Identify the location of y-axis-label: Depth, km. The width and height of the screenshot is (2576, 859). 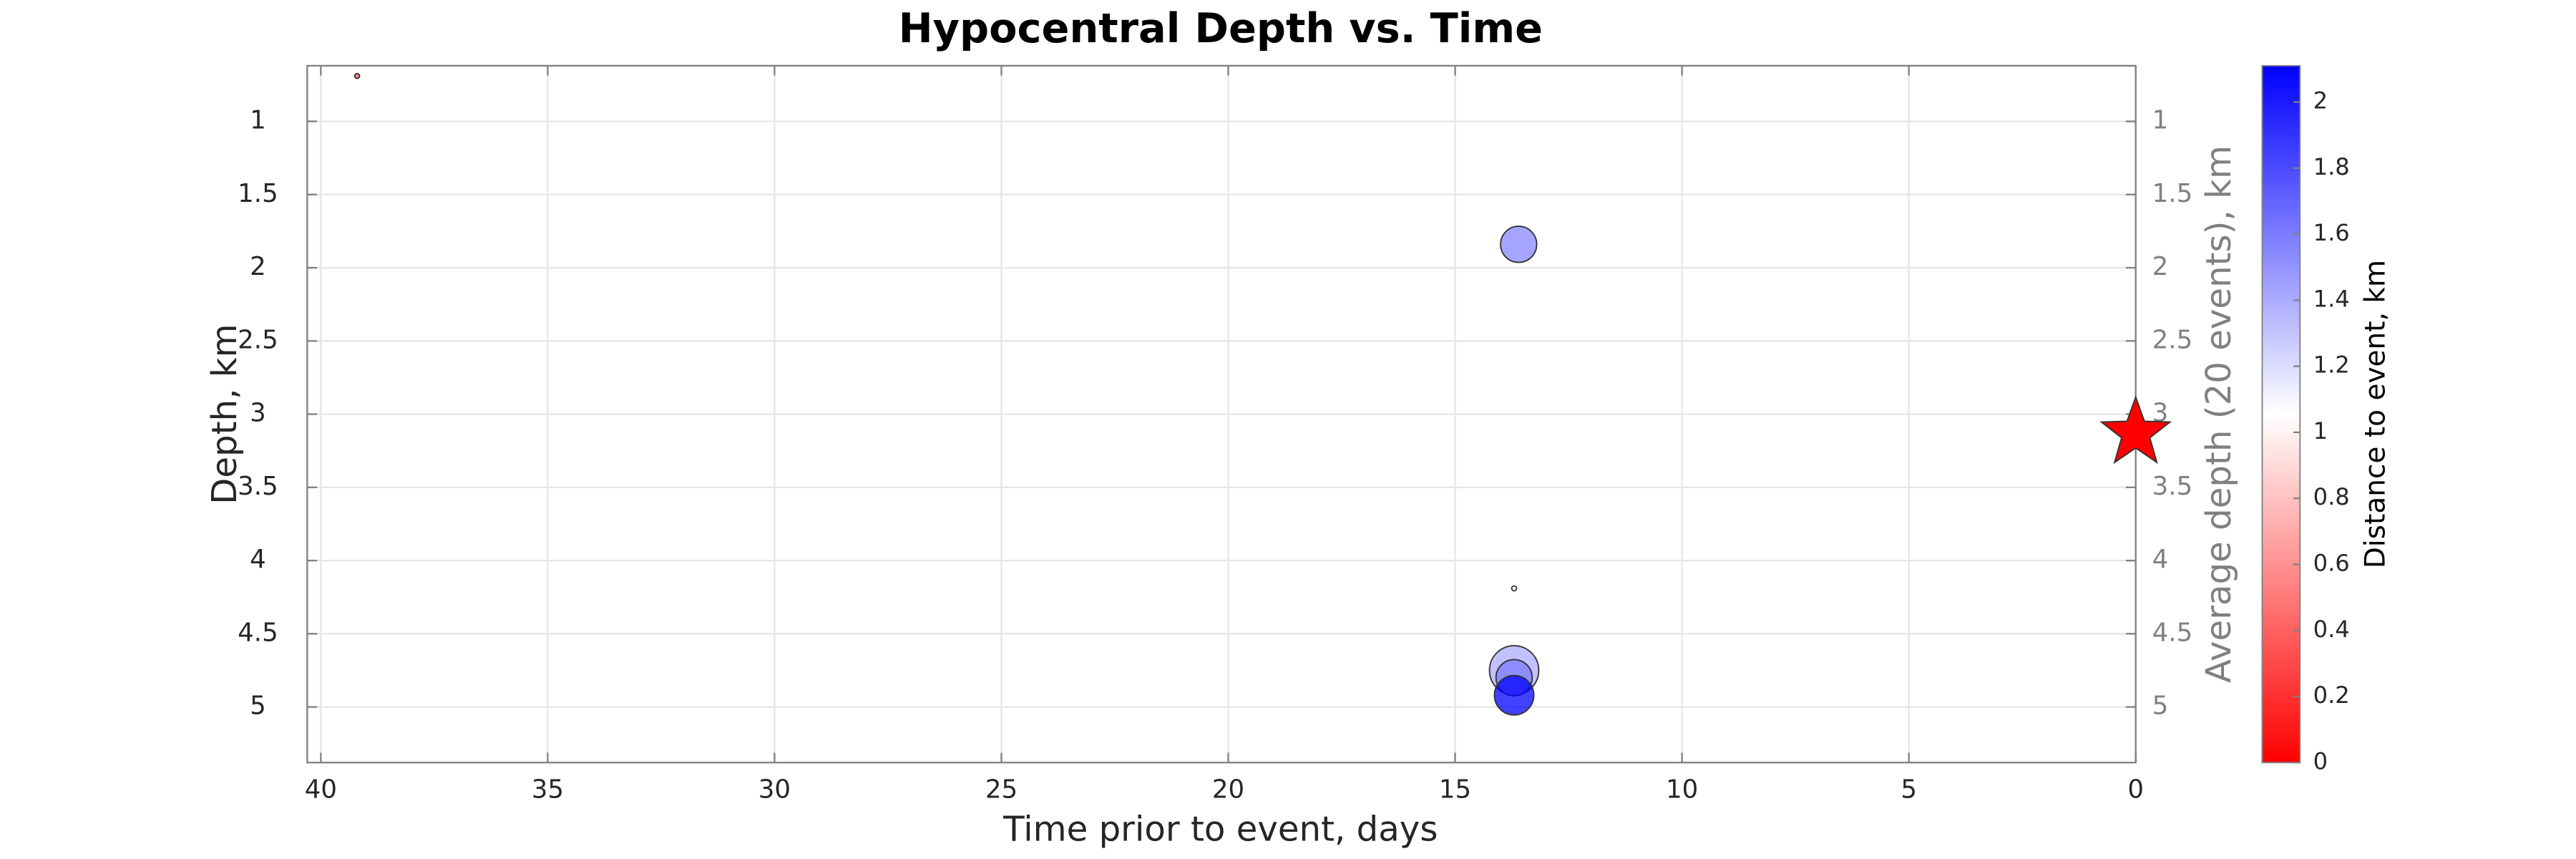
(225, 414).